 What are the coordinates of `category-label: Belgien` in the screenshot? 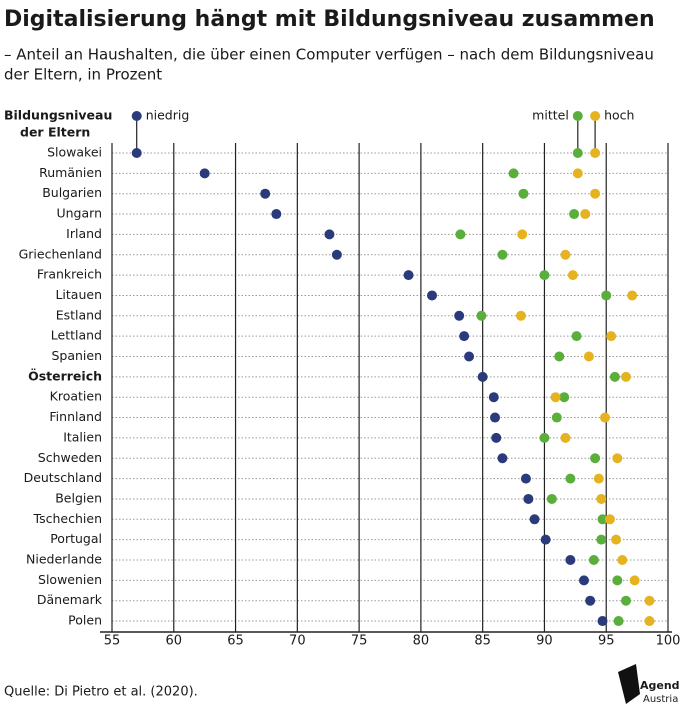 It's located at (78, 497).